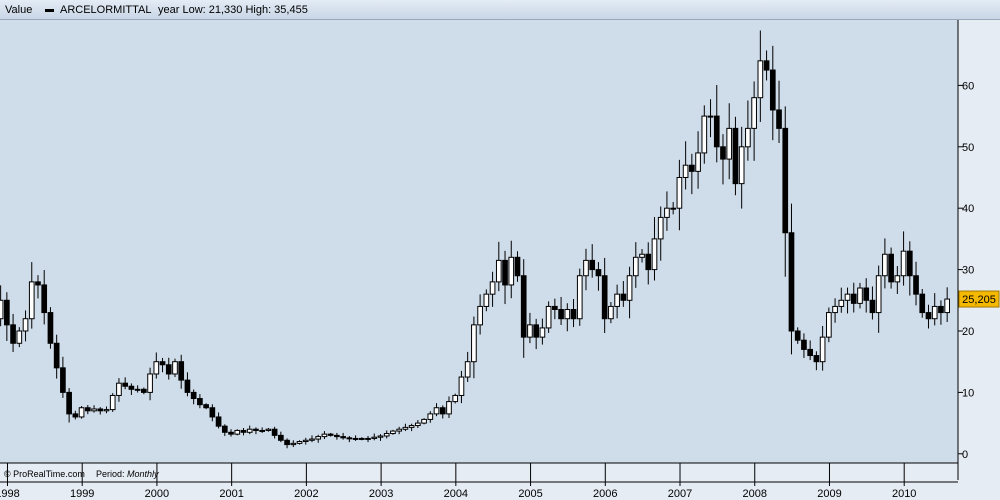 This screenshot has width=1000, height=500. What do you see at coordinates (605, 494) in the screenshot?
I see `x-tick-label: 2006` at bounding box center [605, 494].